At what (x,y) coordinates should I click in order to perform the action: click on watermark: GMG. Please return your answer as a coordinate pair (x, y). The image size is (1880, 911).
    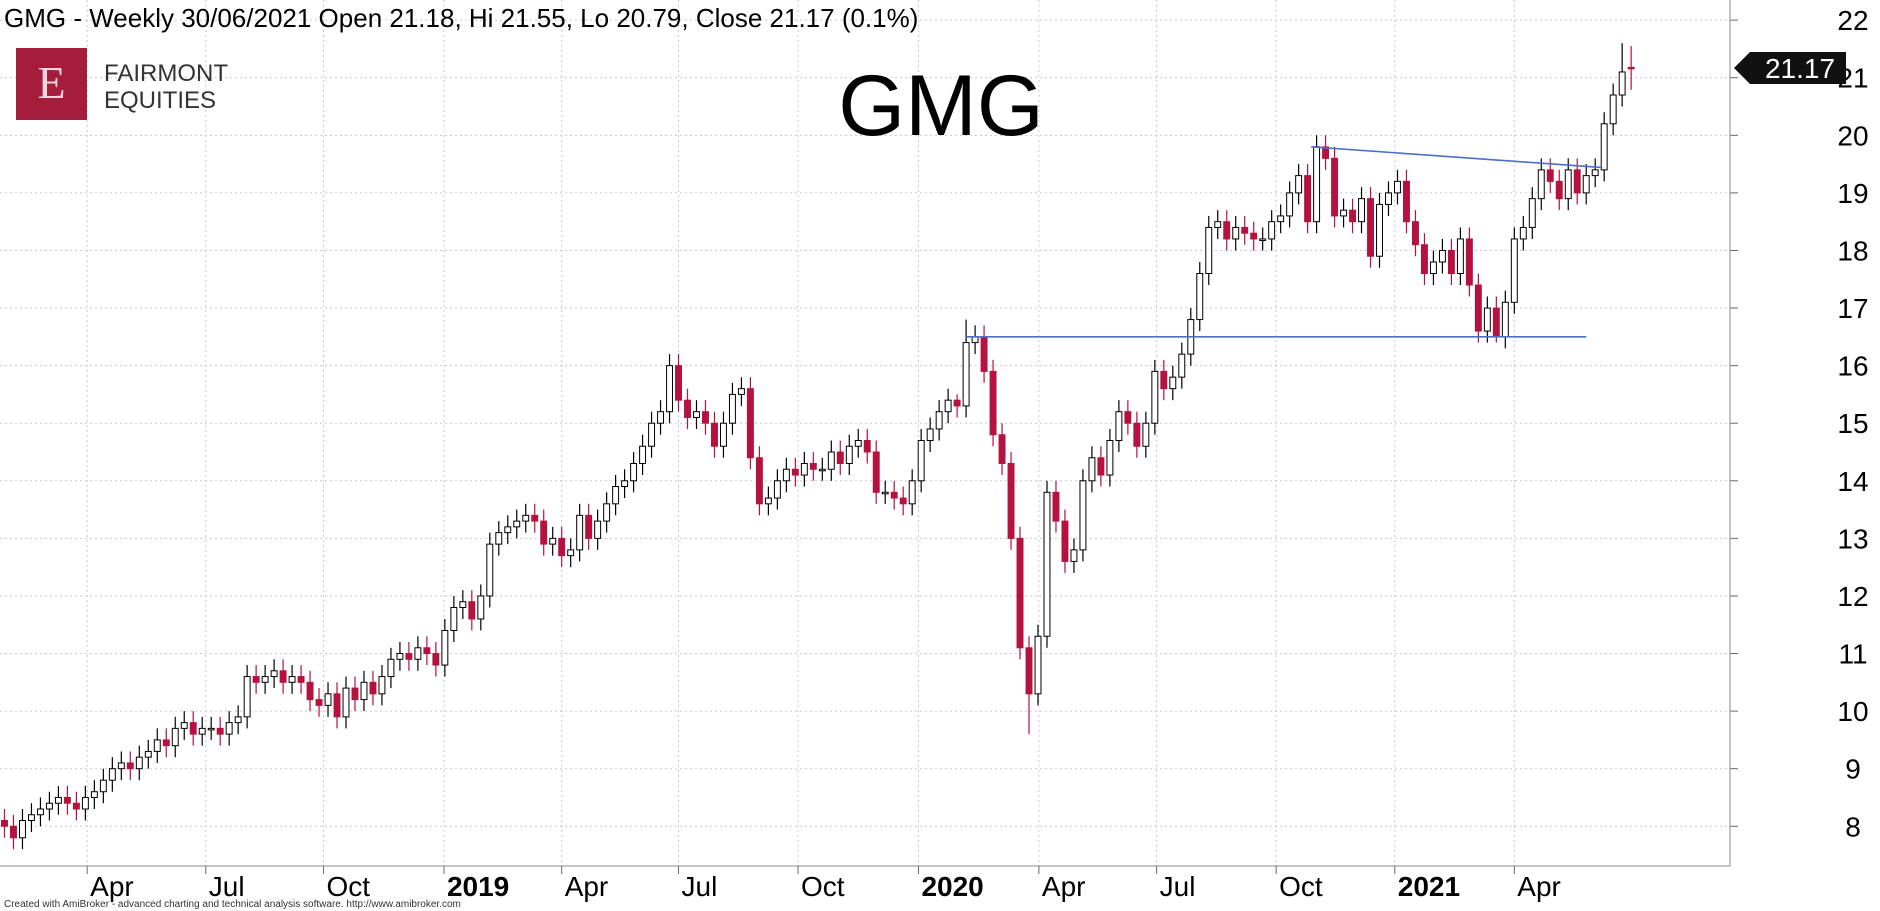
    Looking at the image, I should click on (940, 106).